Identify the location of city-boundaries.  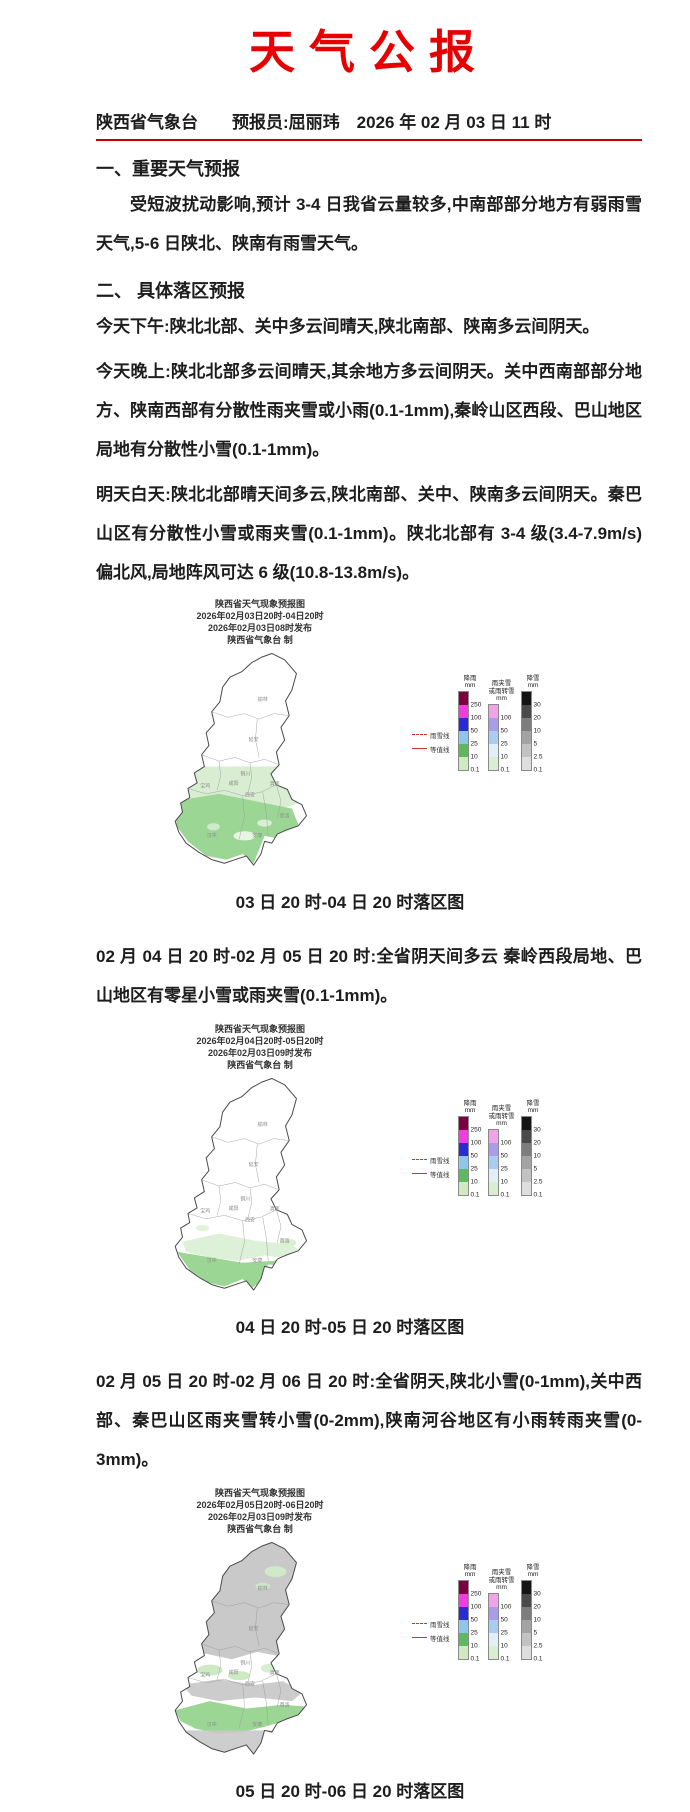
(238, 775).